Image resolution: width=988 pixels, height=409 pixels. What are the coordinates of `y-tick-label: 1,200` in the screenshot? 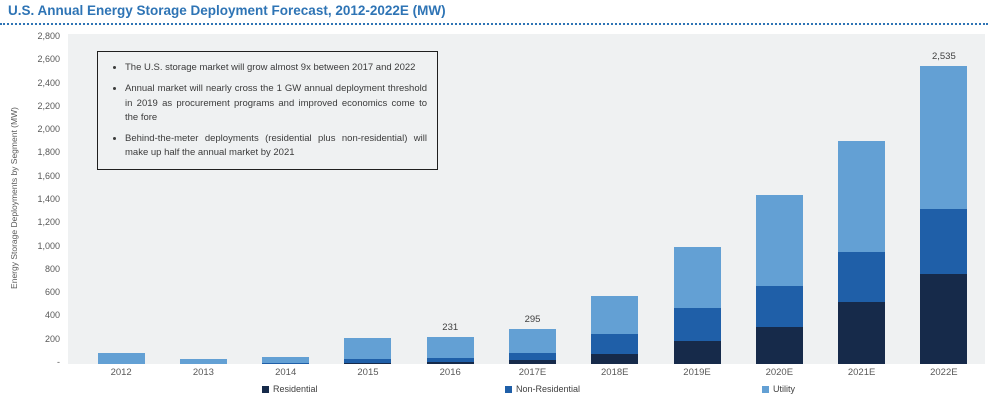 It's located at (48, 222).